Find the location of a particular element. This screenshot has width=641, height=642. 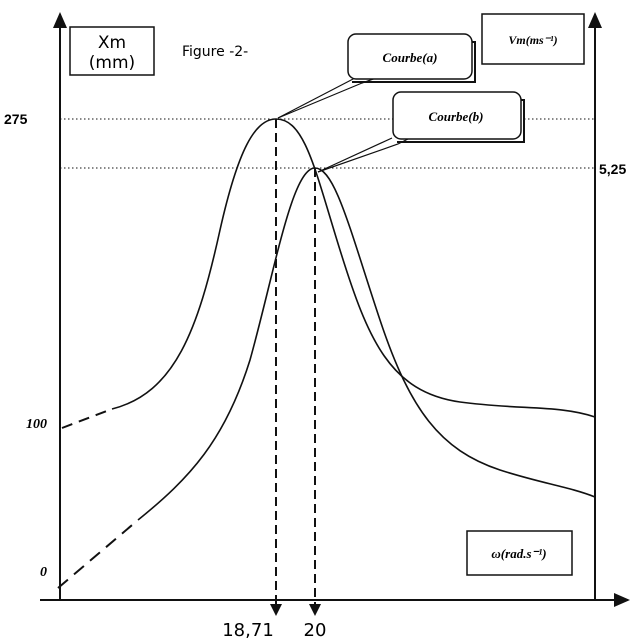

left-axis-label-line1: Xm is located at coordinates (112, 43).